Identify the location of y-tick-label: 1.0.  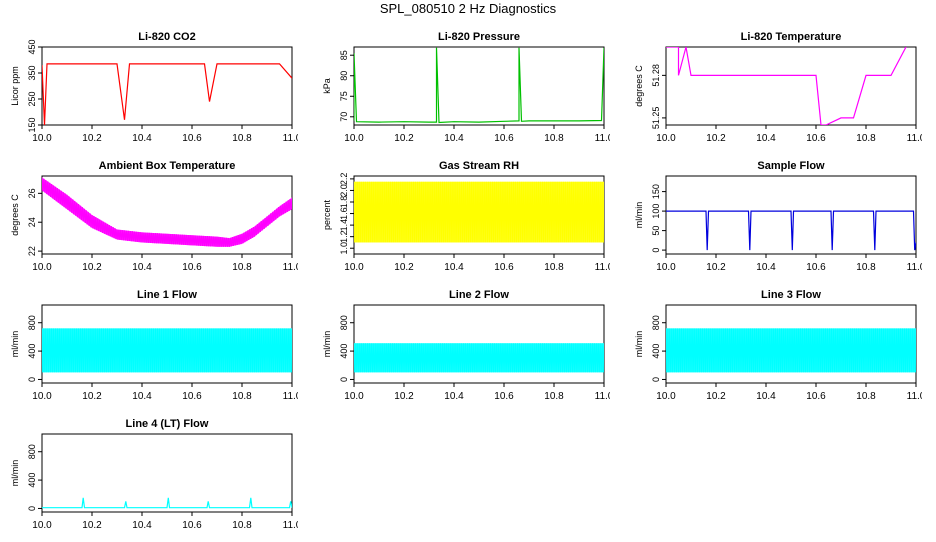
(344, 248).